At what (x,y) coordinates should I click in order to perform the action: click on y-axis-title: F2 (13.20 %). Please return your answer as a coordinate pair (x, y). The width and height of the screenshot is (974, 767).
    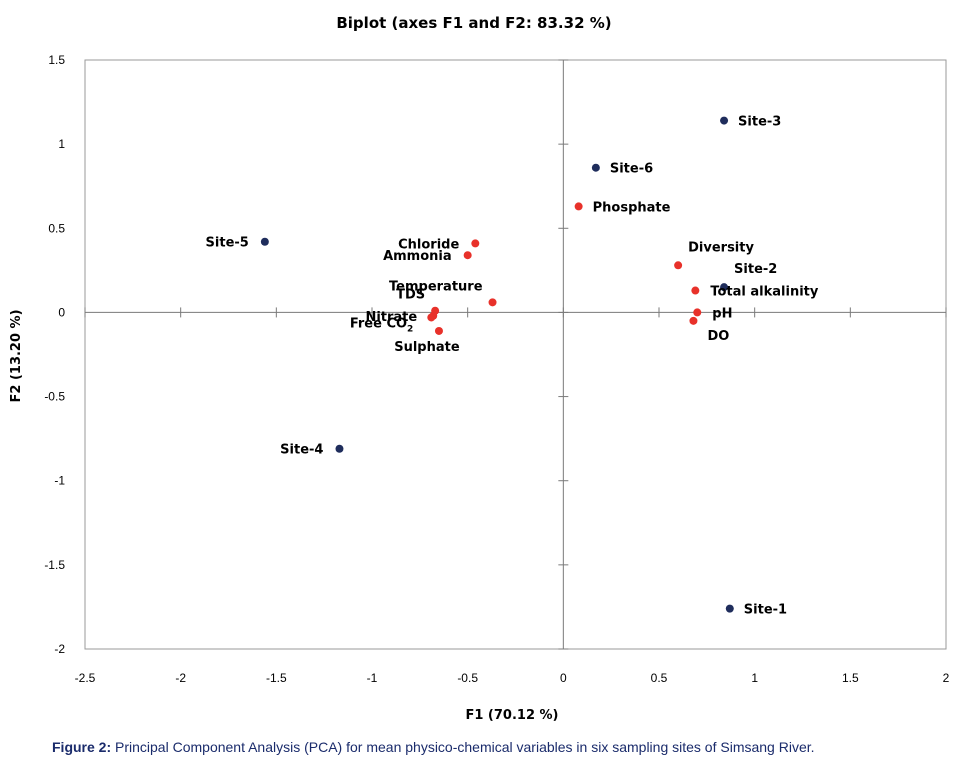
    Looking at the image, I should click on (16, 355).